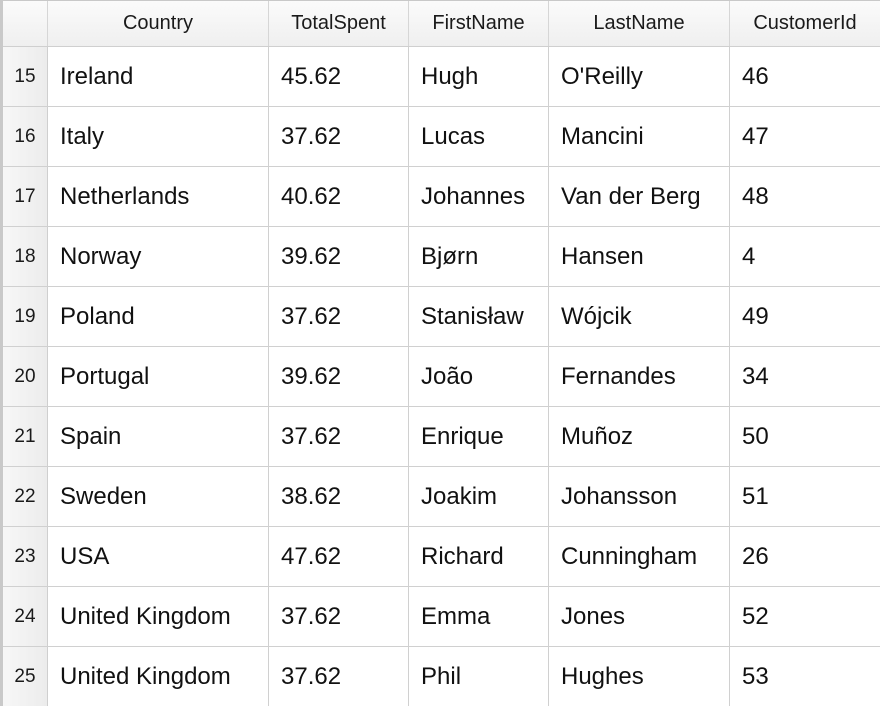 This screenshot has height=706, width=880. Describe the element at coordinates (479, 556) in the screenshot. I see `cell-firstname: Richard` at that location.